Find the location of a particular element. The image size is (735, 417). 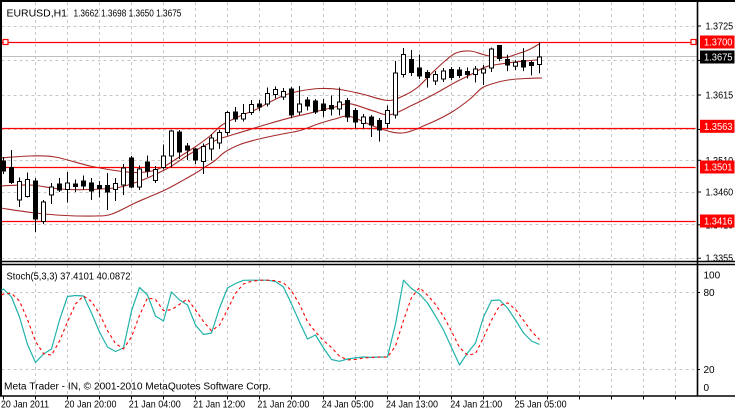

svg-text: 1.3355 is located at coordinates (720, 259).